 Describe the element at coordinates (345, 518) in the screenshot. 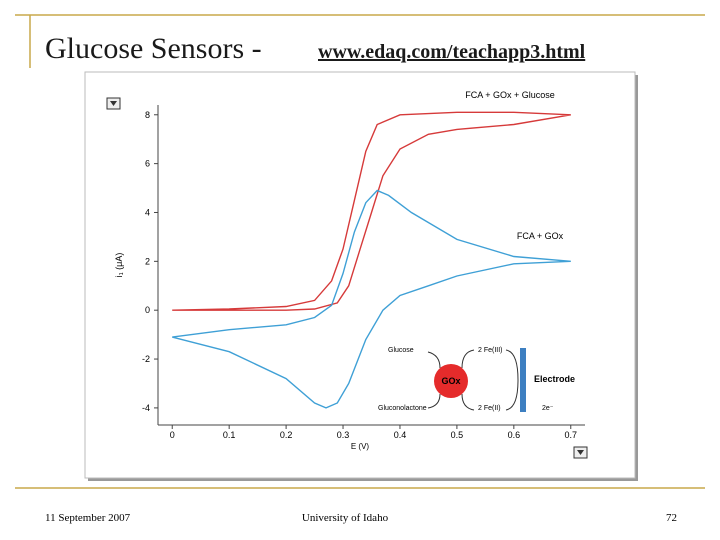

I see `footer-org: University of Idaho` at that location.